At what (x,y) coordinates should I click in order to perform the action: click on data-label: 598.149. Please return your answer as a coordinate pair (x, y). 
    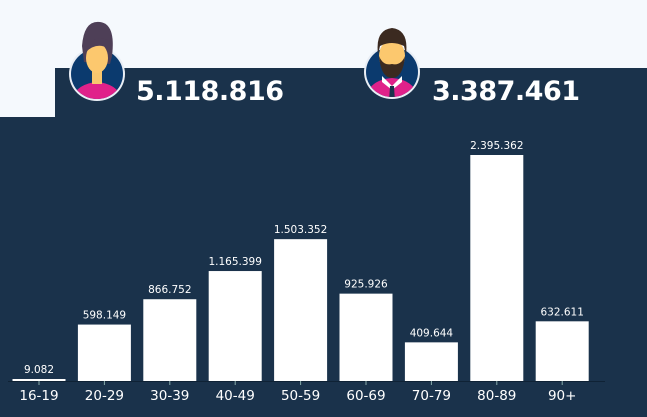
    Looking at the image, I should click on (104, 316).